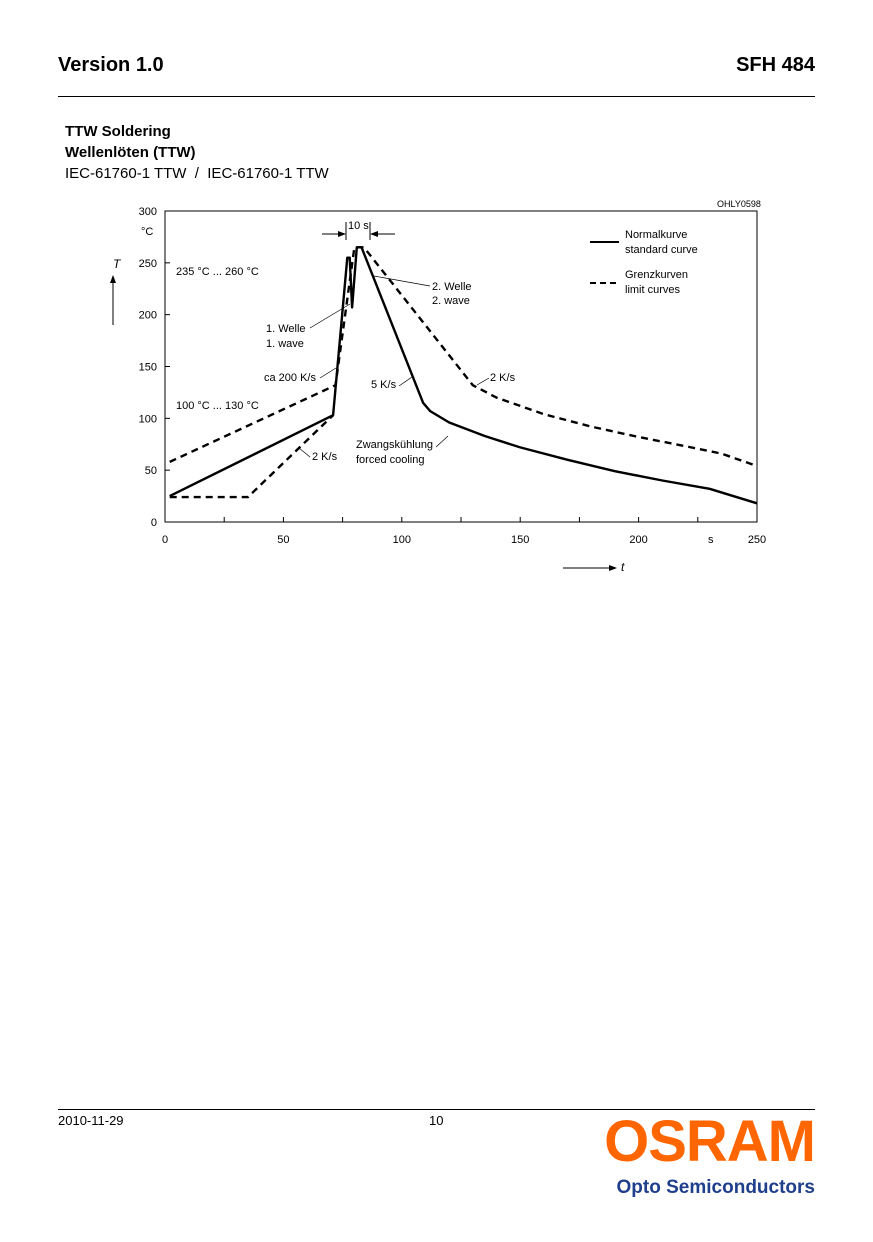 The height and width of the screenshot is (1242, 873). I want to click on wave1-leader, so click(330, 316).